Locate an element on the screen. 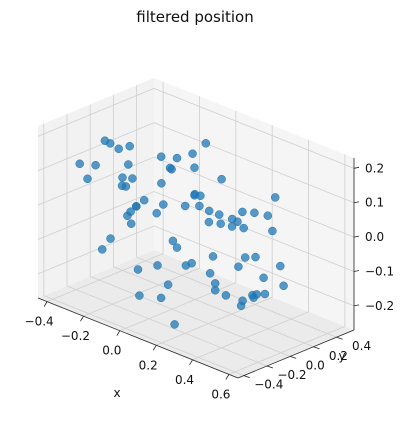 This screenshot has width=410, height=422. z-tick-label: −0.2 is located at coordinates (379, 306).